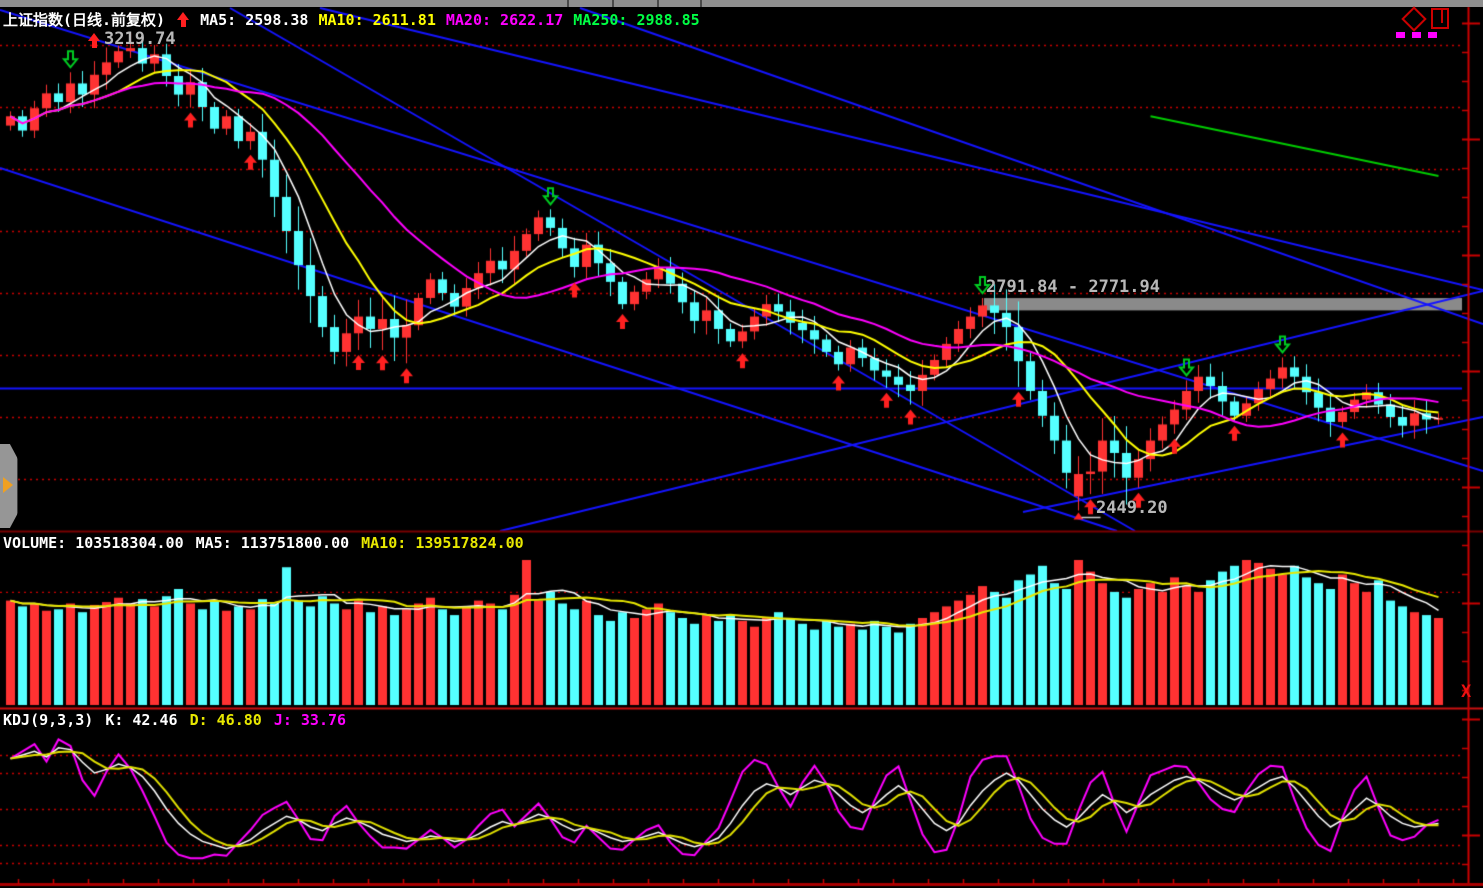  What do you see at coordinates (180, 720) in the screenshot?
I see `kdj-panel-header: KDJ(9,3,3) K: 42.46 D: 46.80 J: 33.76` at bounding box center [180, 720].